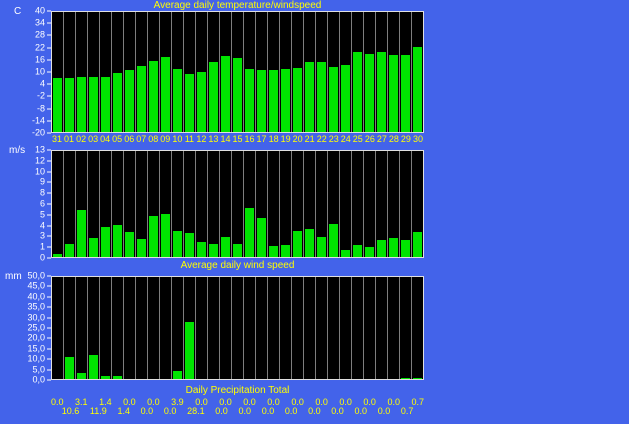 This screenshot has width=629, height=424. Describe the element at coordinates (337, 411) in the screenshot. I see `precip-value-day-23: 0.0` at that location.